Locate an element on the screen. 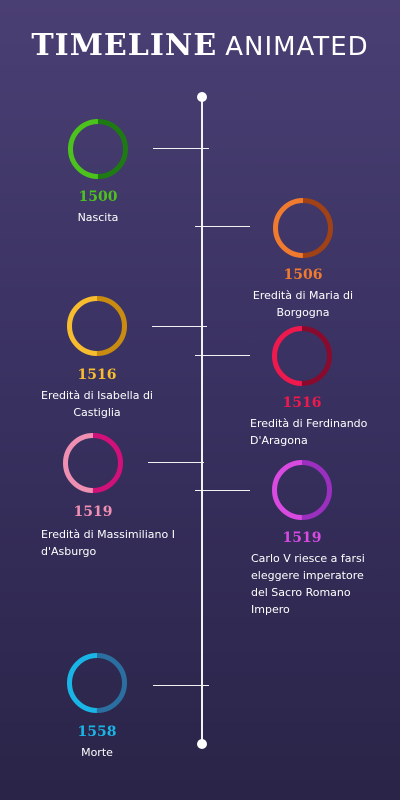 The width and height of the screenshot is (400, 800). timeline-start-dot is located at coordinates (202, 97).